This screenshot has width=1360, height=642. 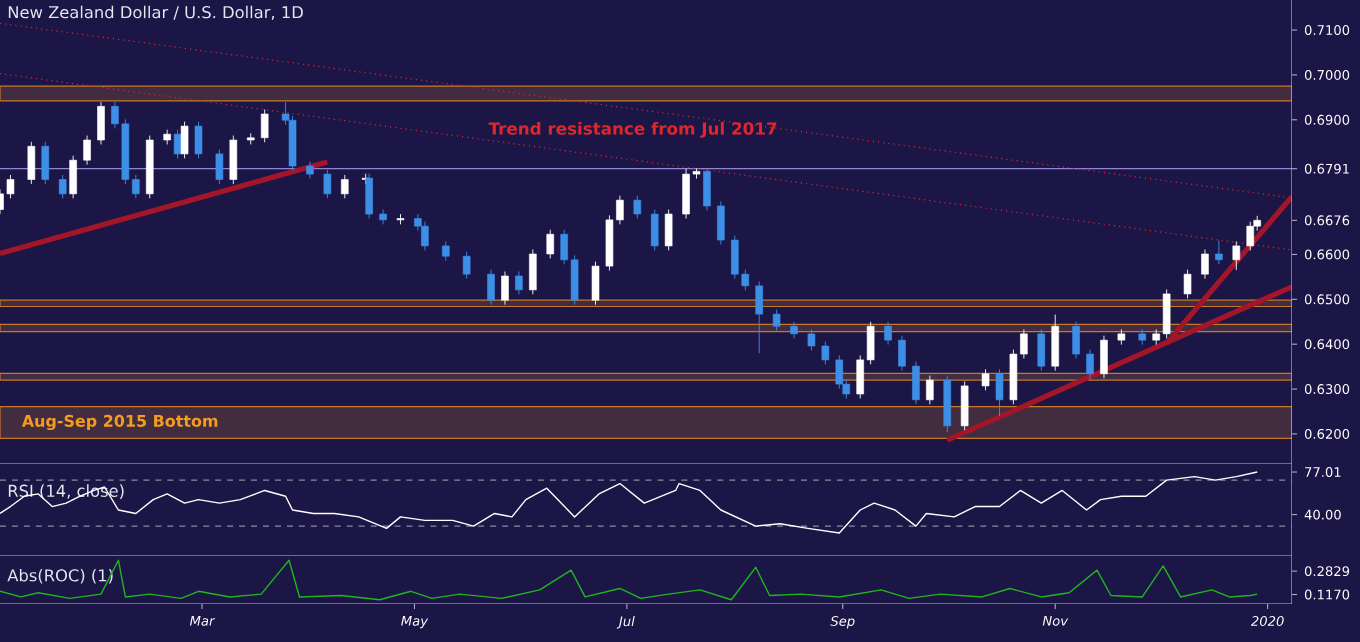 I want to click on annotation: Trend resistance from Jul 2017, so click(x=632, y=129).